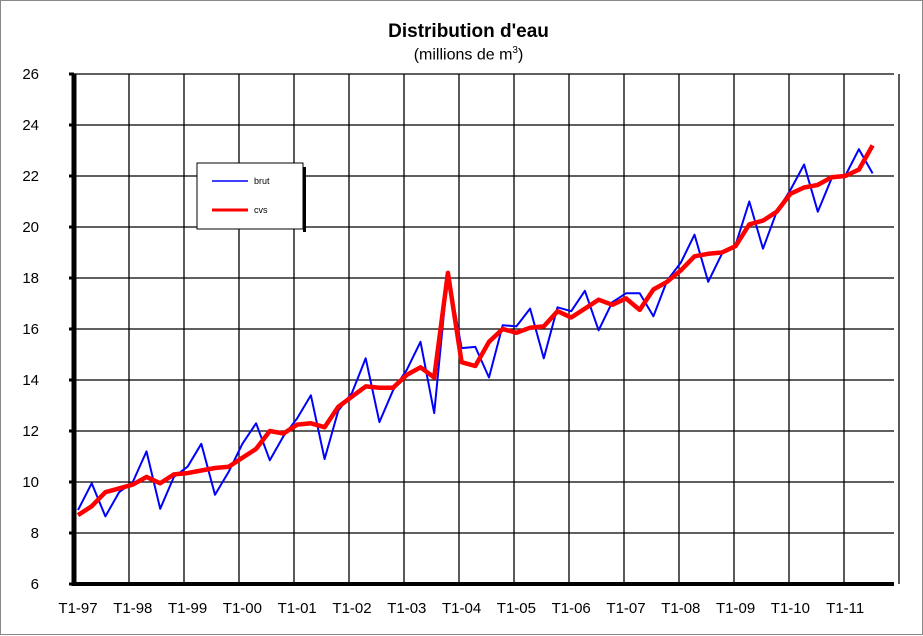 This screenshot has height=636, width=923. What do you see at coordinates (516, 608) in the screenshot?
I see `x-tick-label: T1-05` at bounding box center [516, 608].